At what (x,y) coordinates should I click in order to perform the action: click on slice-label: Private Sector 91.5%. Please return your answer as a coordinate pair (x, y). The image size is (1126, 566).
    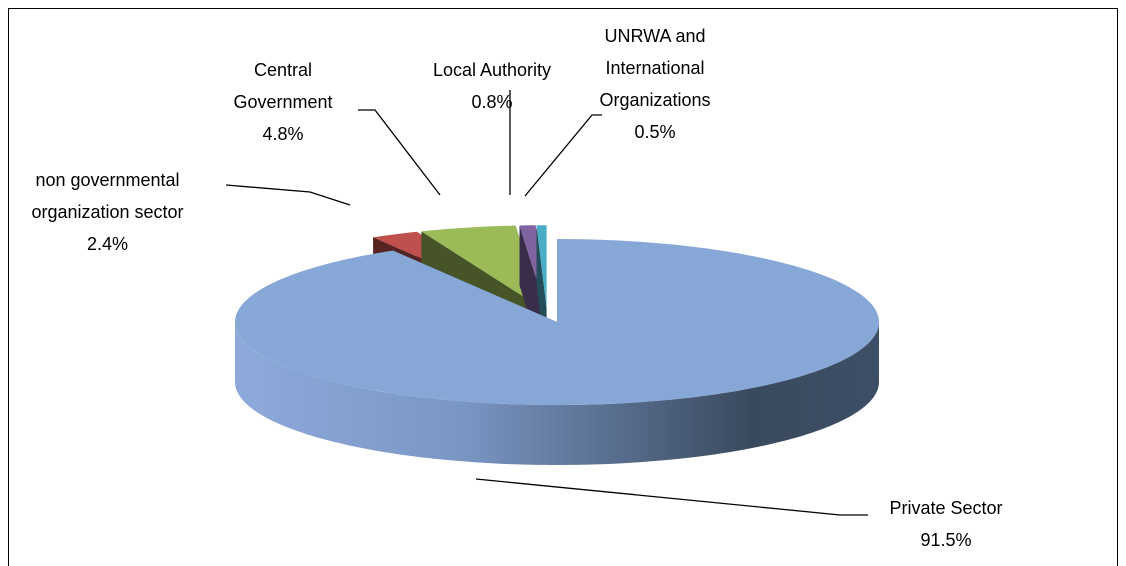
    Looking at the image, I should click on (946, 524).